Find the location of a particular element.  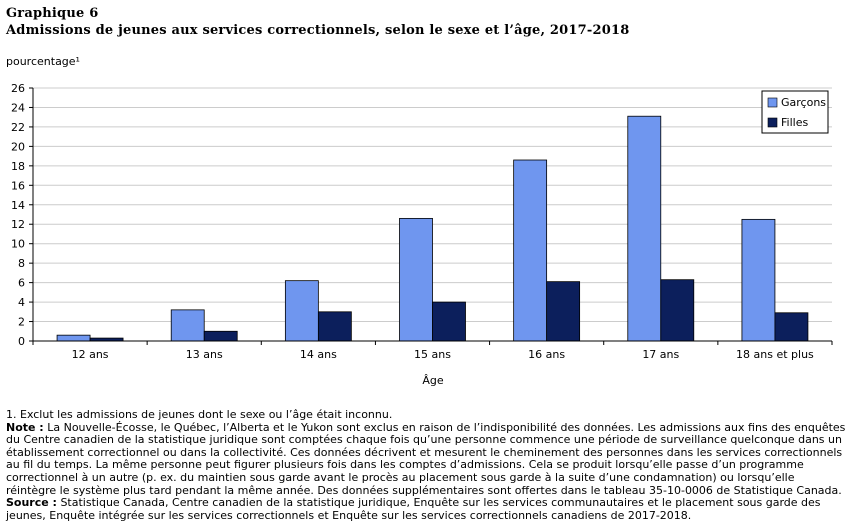

y-tick-label: 16 is located at coordinates (18, 185).